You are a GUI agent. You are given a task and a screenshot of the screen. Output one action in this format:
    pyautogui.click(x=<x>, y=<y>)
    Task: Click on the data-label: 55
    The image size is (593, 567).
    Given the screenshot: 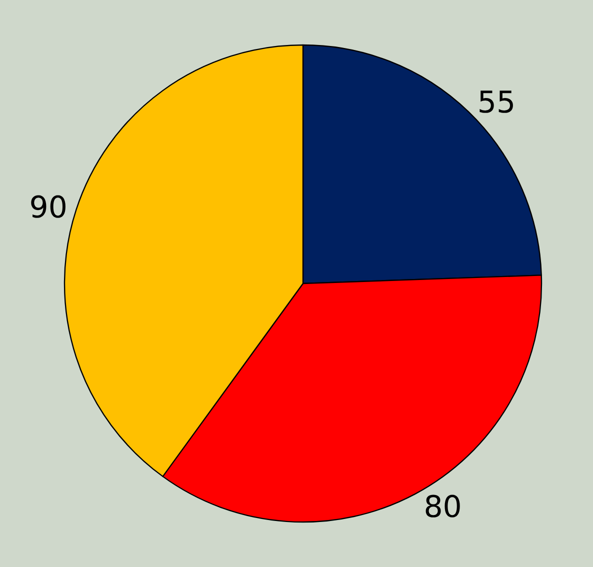 What is the action you would take?
    pyautogui.click(x=496, y=102)
    